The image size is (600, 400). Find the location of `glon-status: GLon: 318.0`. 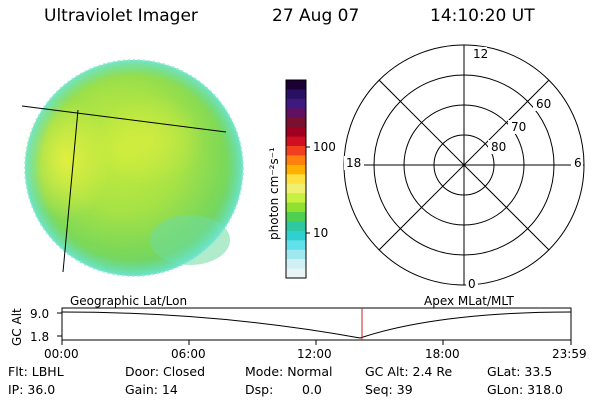

glon-status: GLon: 318.0 is located at coordinates (525, 389).